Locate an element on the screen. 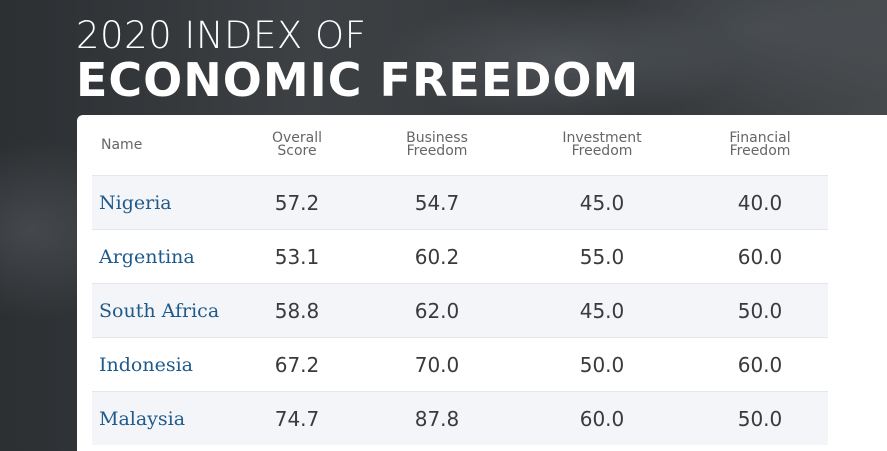 The height and width of the screenshot is (451, 887). score-cell: 54.7 is located at coordinates (437, 202).